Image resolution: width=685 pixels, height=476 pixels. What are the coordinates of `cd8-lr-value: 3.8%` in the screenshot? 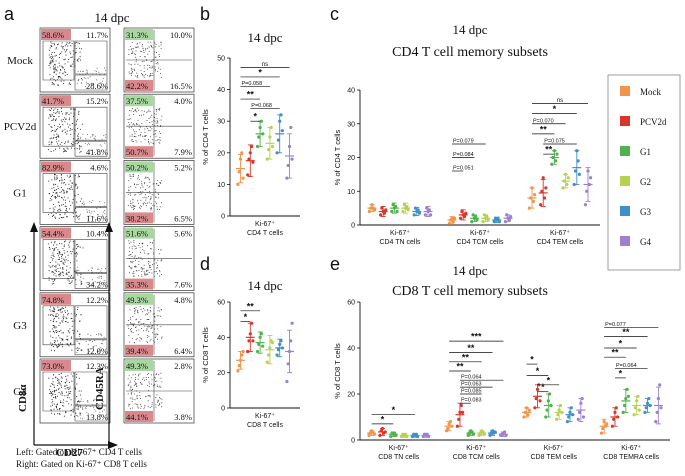 It's located at (183, 417).